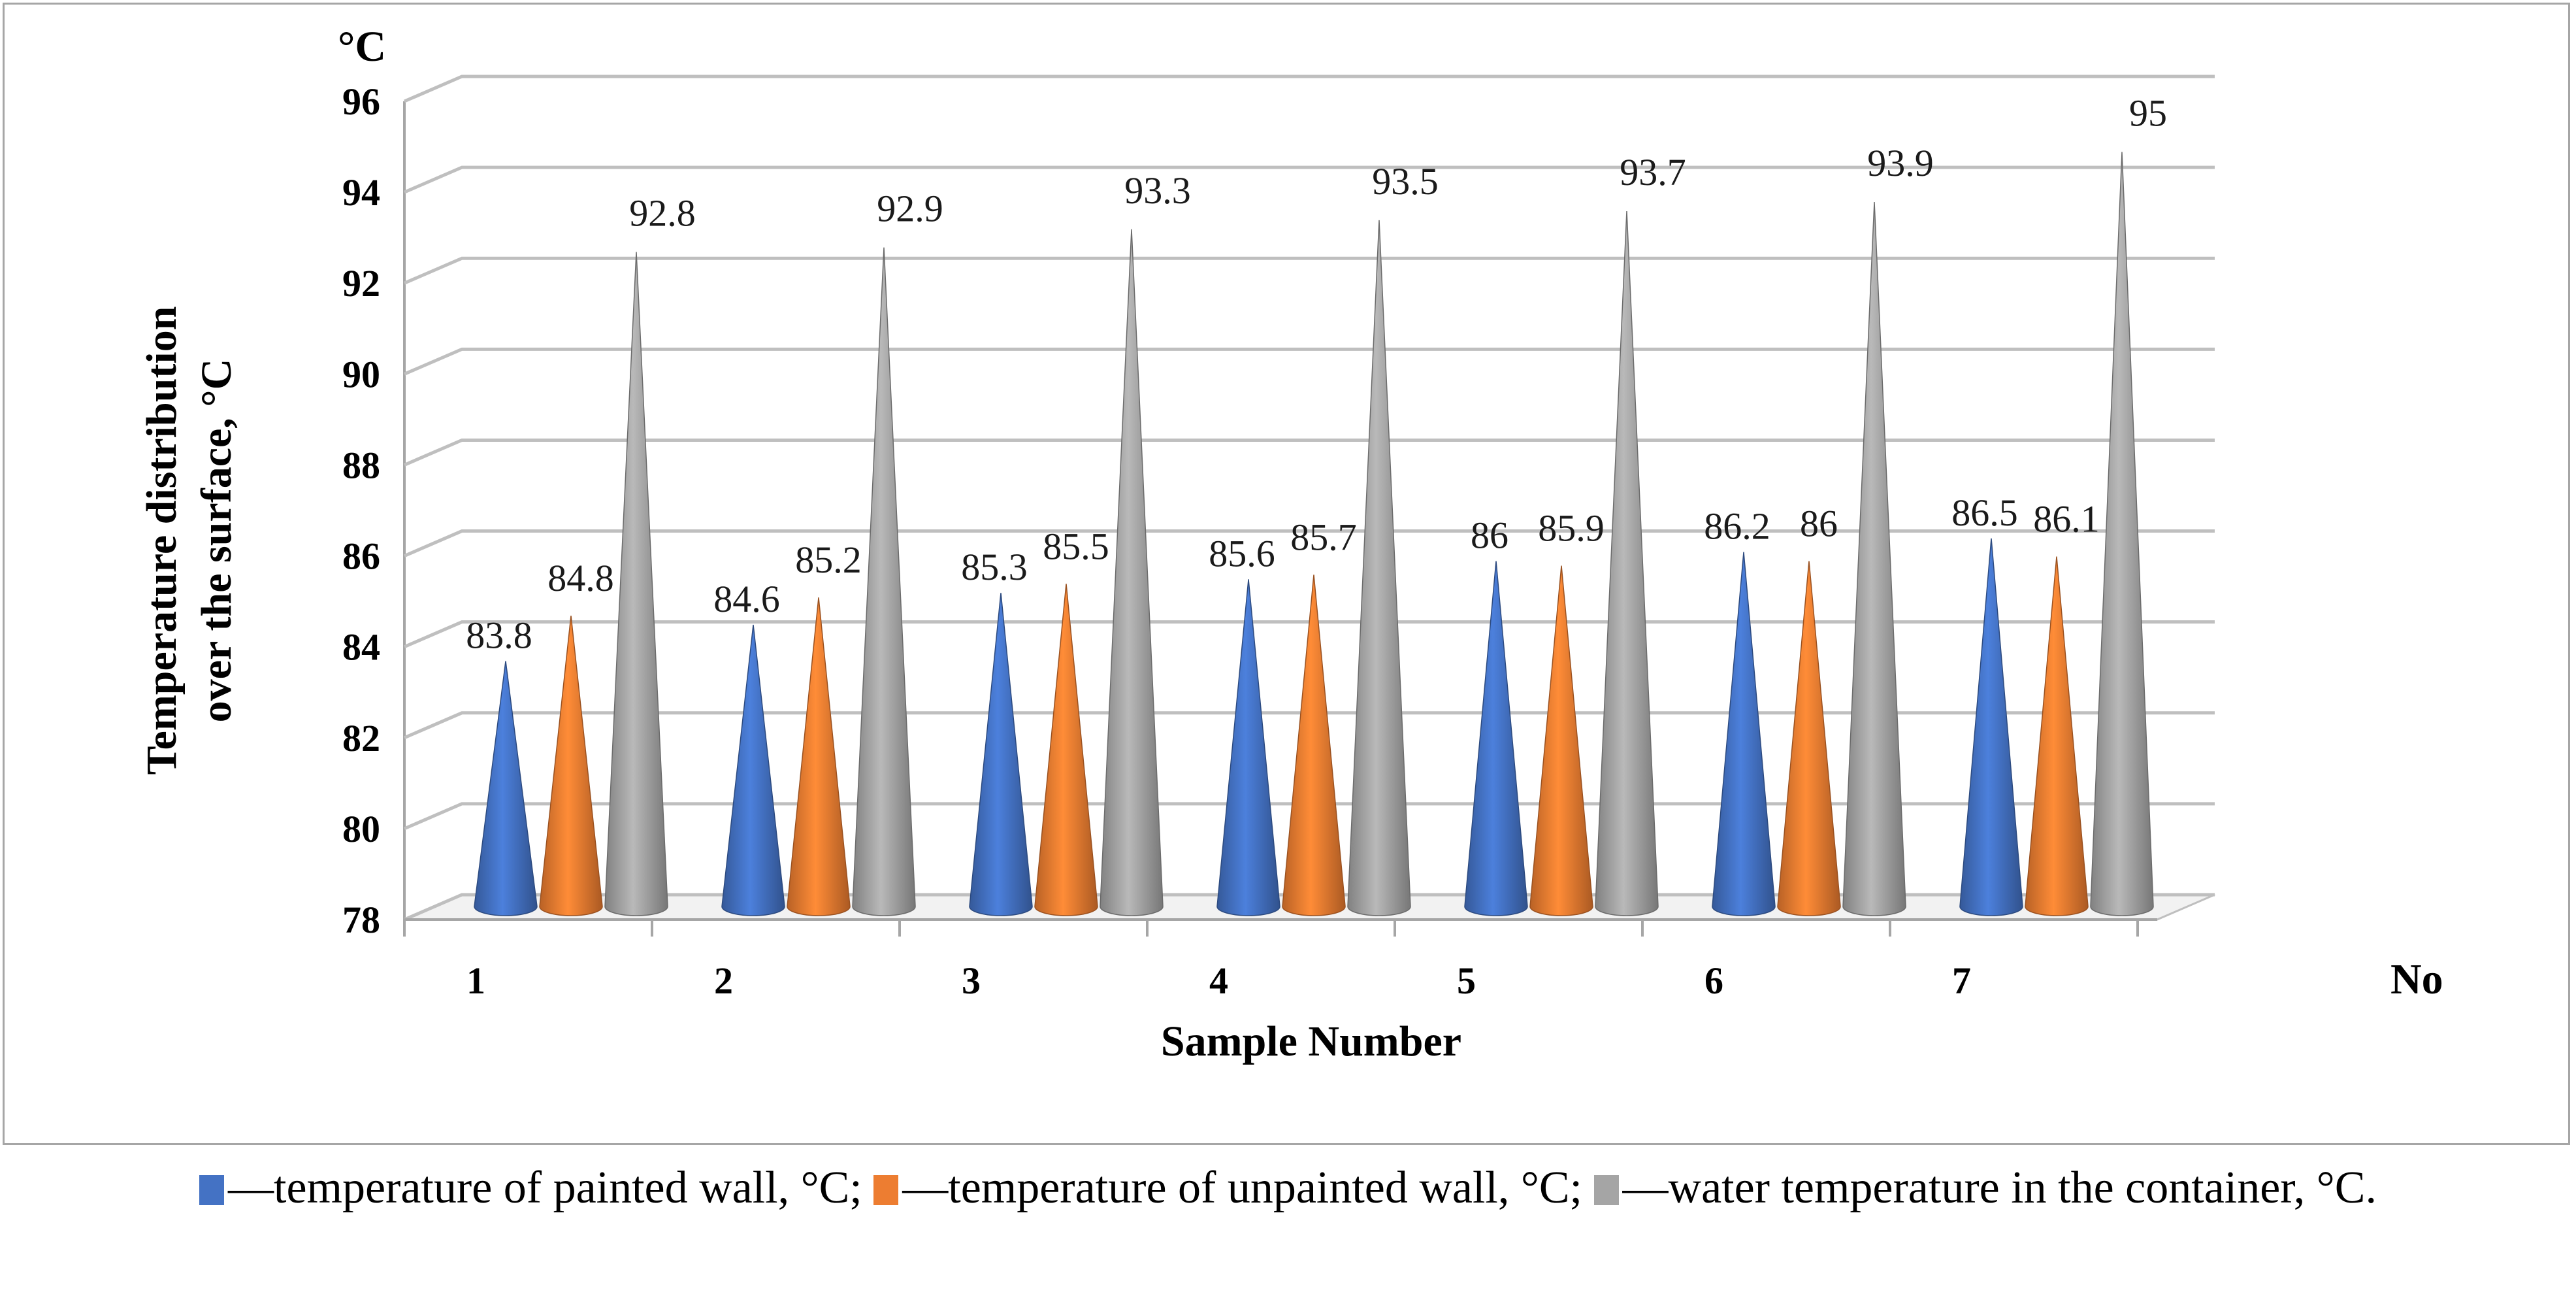 The height and width of the screenshot is (1296, 2576). I want to click on y-tick-label: 88, so click(361, 465).